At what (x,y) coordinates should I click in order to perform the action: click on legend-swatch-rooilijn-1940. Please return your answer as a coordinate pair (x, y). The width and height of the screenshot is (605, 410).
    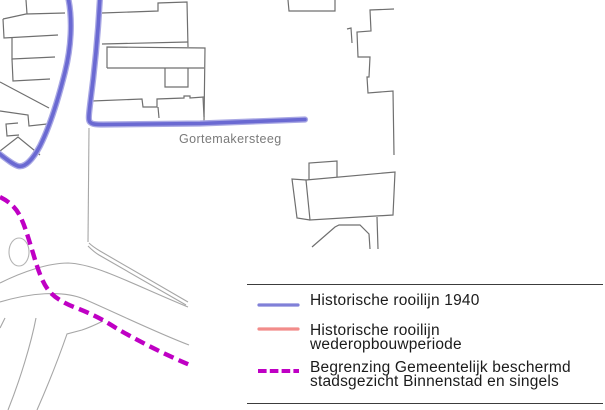
    Looking at the image, I should click on (278, 304).